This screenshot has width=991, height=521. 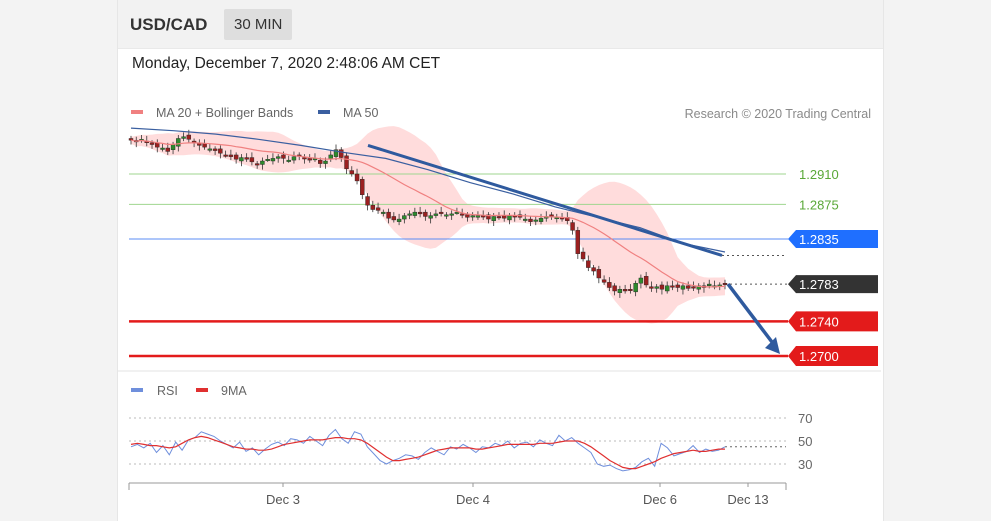 I want to click on timestamp: Monday, December 7, 2020 2:48:06 AM CET, so click(x=286, y=63).